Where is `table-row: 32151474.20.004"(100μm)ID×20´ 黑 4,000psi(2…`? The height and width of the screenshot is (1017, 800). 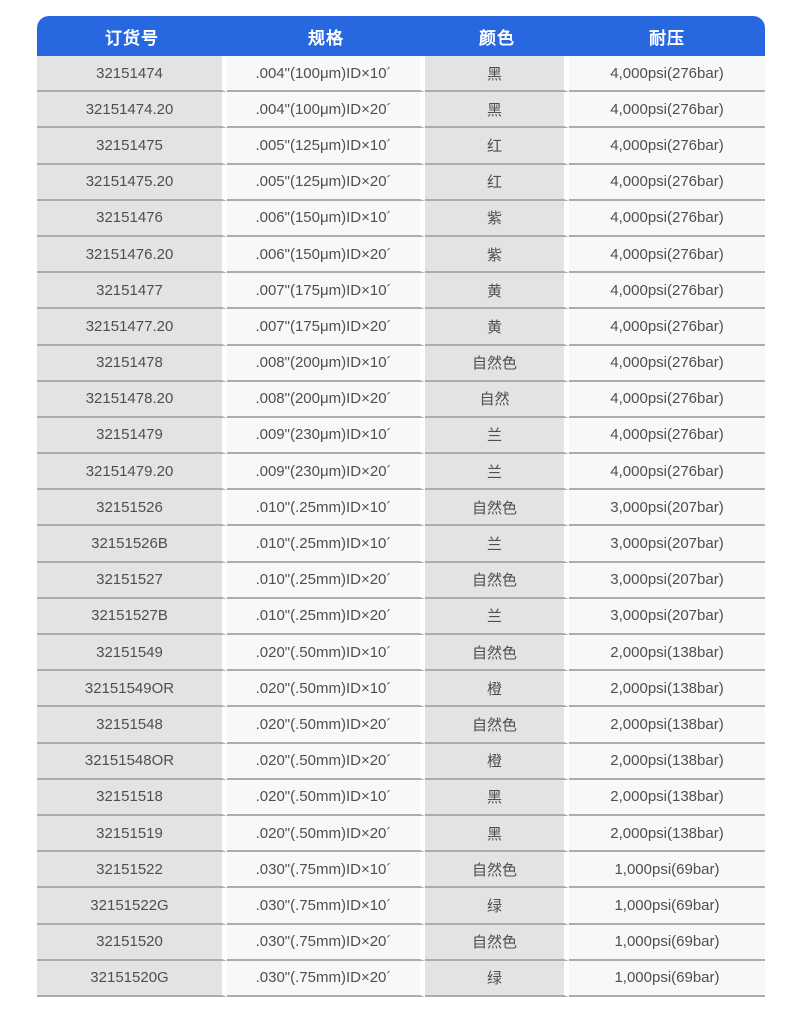
table-row: 32151474.20.004"(100μm)ID×20´ 黑 4,000psi(2… is located at coordinates (401, 110).